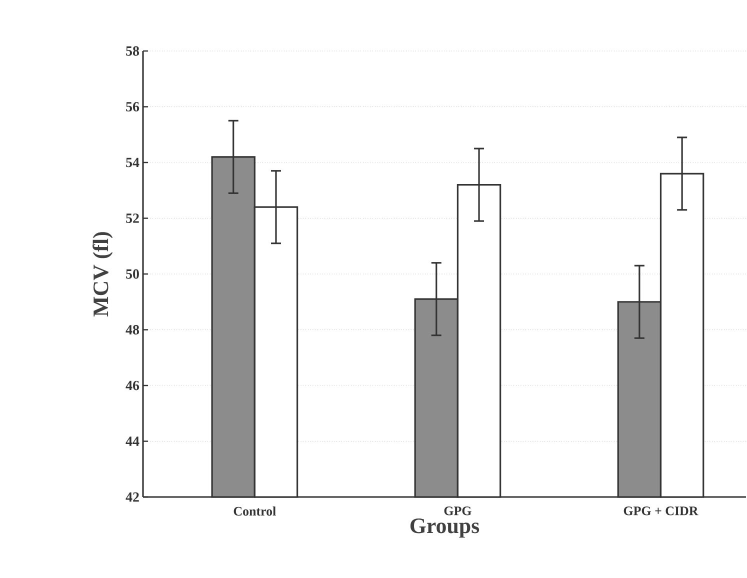 This screenshot has height=578, width=747. What do you see at coordinates (133, 385) in the screenshot?
I see `y-tick-label: 46` at bounding box center [133, 385].